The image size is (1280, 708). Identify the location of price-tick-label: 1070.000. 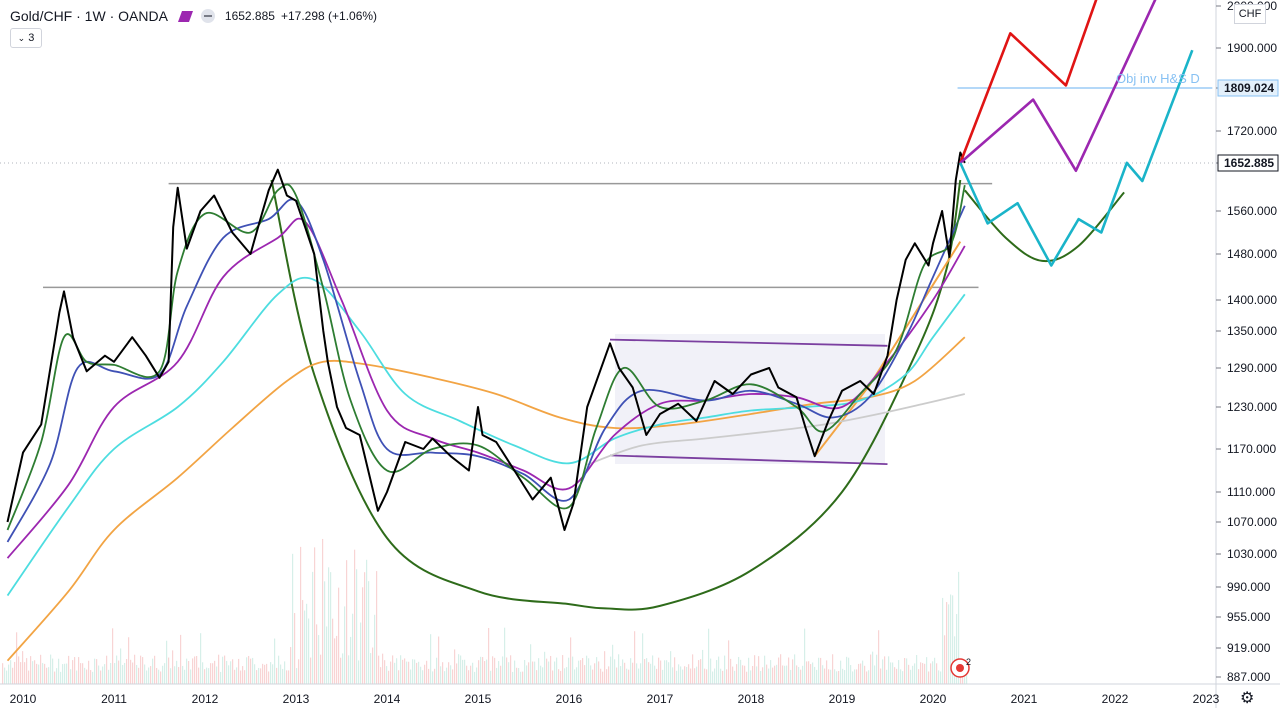
(1252, 522).